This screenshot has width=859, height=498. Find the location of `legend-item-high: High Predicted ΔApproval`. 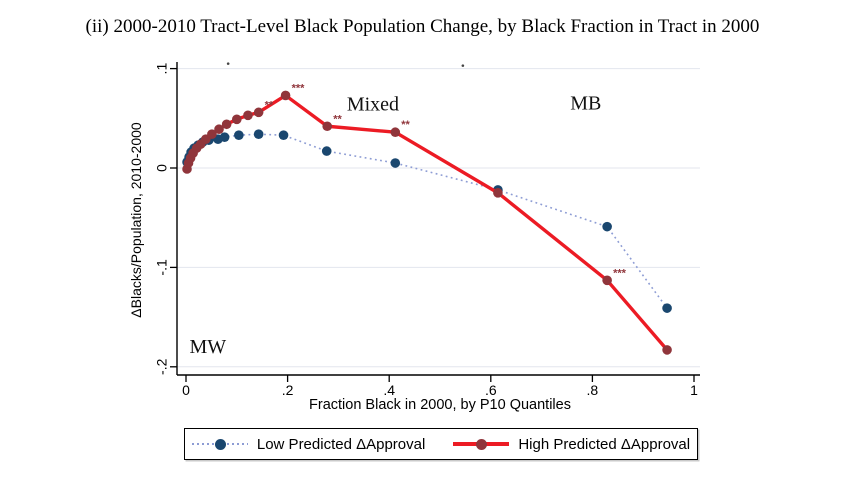

legend-item-high: High Predicted ΔApproval is located at coordinates (571, 444).